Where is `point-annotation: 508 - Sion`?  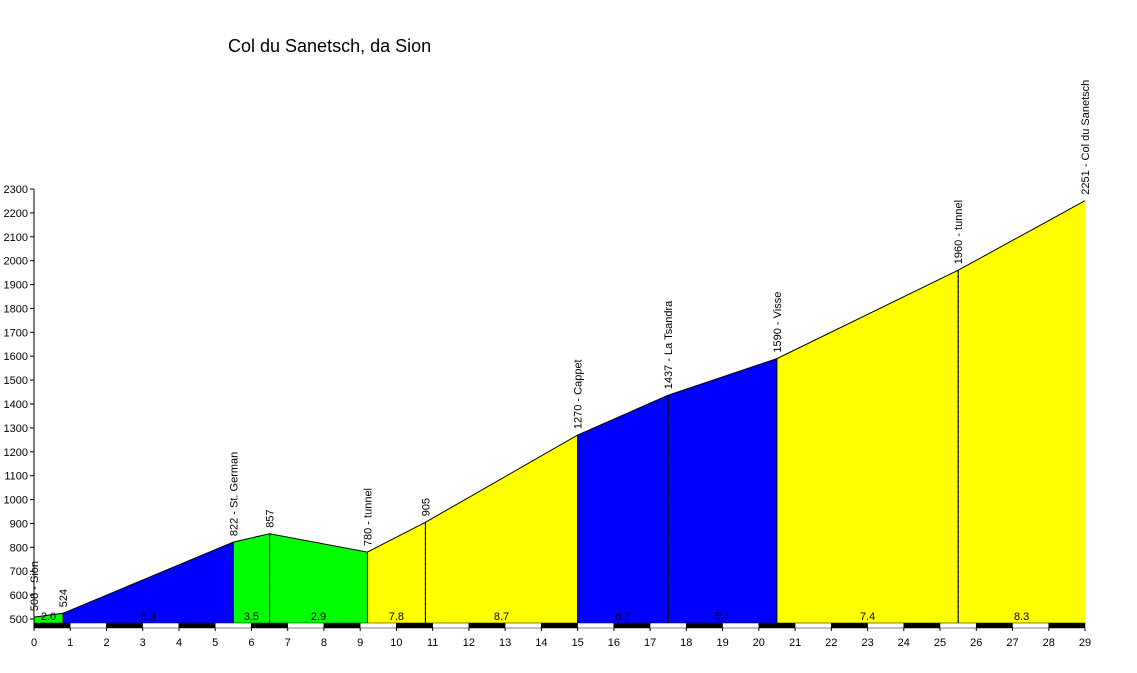 point-annotation: 508 - Sion is located at coordinates (35, 586).